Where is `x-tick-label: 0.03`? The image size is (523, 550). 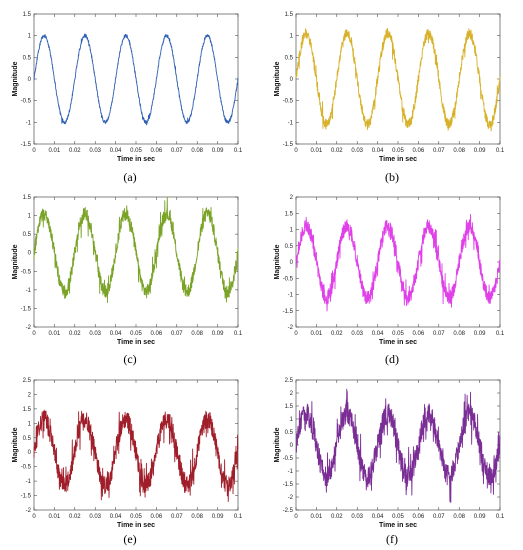
x-tick-label: 0.03 is located at coordinates (357, 151).